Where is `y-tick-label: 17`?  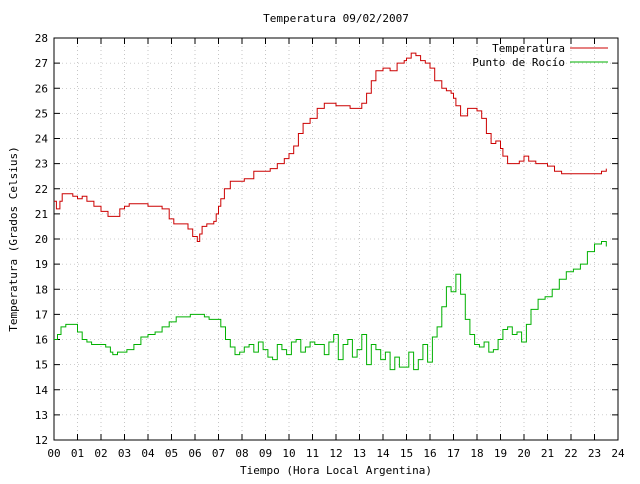 y-tick-label: 17 is located at coordinates (41, 314).